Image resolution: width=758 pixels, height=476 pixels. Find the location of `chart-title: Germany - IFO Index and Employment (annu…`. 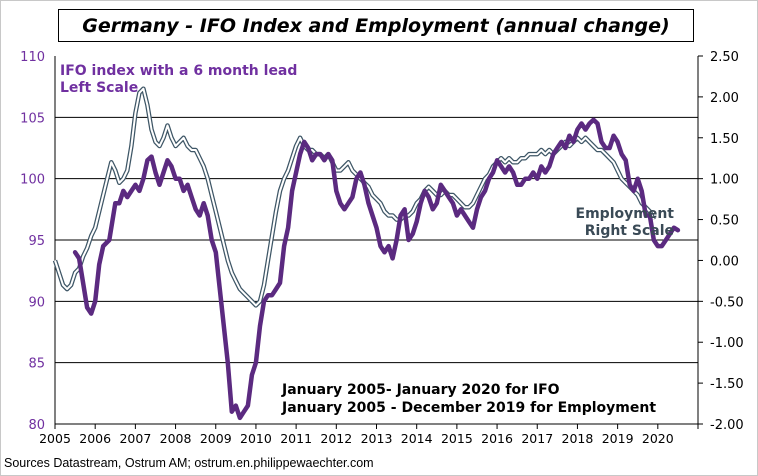

chart-title: Germany - IFO Index and Employment (annu… is located at coordinates (376, 25).